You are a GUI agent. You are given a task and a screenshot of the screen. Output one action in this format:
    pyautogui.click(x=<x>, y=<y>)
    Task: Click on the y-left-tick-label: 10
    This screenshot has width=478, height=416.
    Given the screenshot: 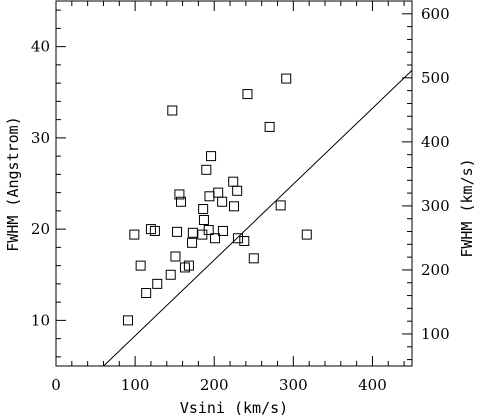 What is the action you would take?
    pyautogui.click(x=40, y=320)
    